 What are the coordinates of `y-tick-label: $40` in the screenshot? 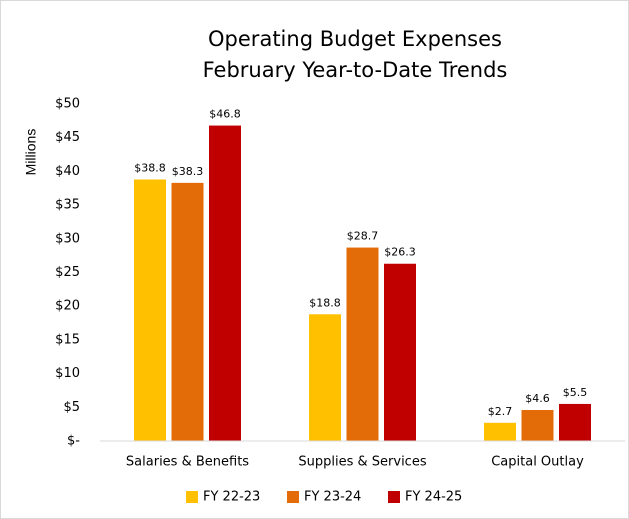 It's located at (67, 171).